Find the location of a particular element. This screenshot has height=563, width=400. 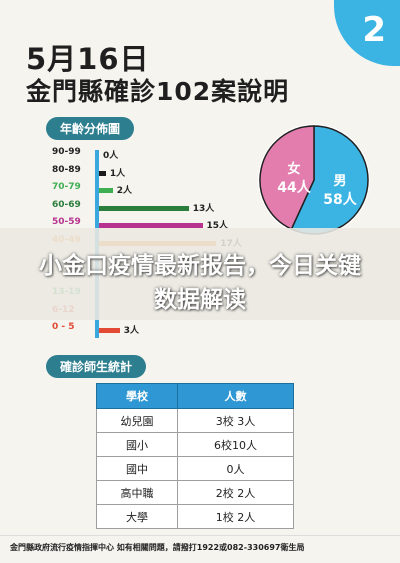

male-label: 男 is located at coordinates (340, 181).